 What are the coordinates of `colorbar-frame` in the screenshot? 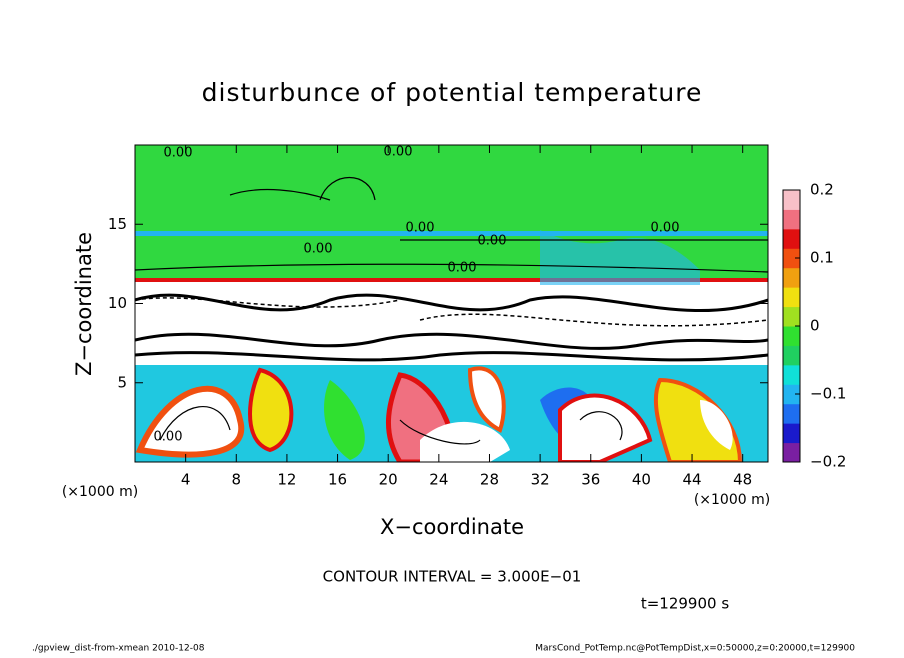 It's located at (791, 326).